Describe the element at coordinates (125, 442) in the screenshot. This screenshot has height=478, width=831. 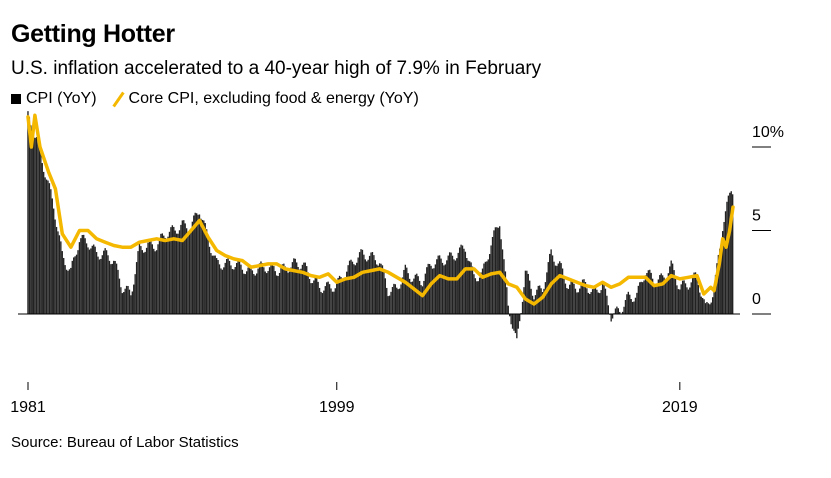
I see `source-note: Source: Bureau of Labor Statistics` at that location.